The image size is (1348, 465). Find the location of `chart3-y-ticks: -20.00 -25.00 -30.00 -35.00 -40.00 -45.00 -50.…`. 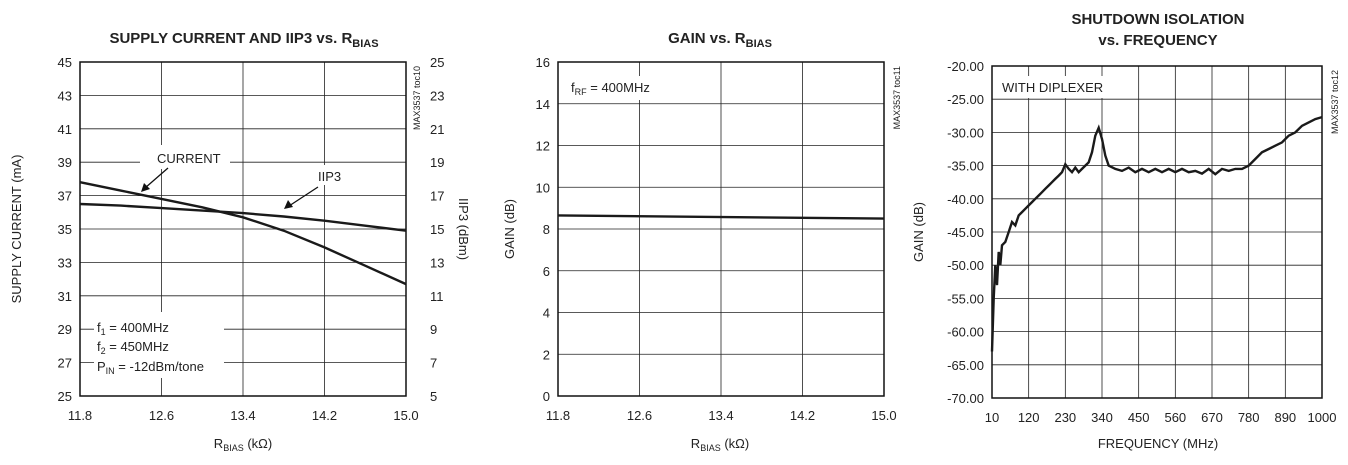

chart3-y-ticks: -20.00 -25.00 -30.00 -35.00 -40.00 -45.00 -50.… is located at coordinates (965, 232).